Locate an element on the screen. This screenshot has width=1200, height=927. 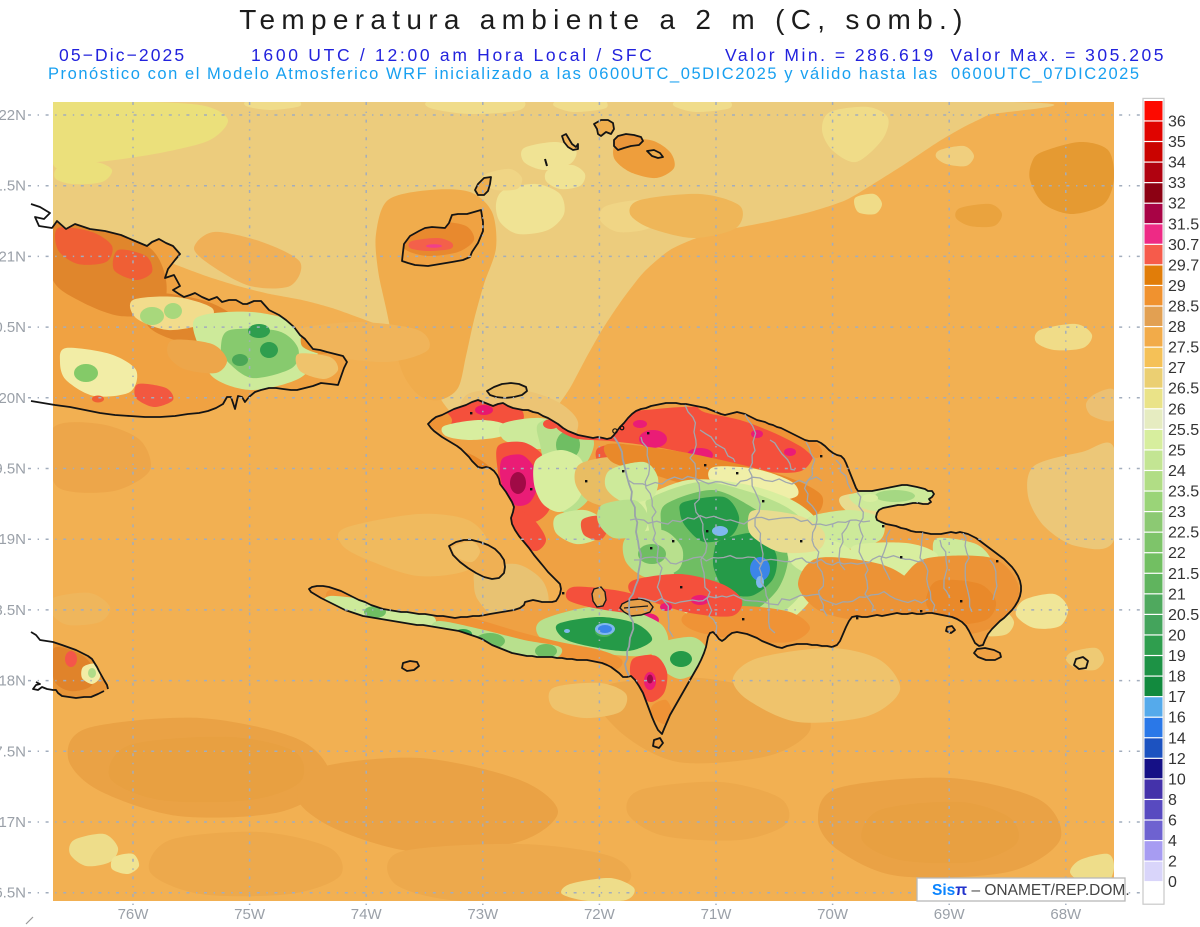
svg-text: 27.5 is located at coordinates (1183, 348).